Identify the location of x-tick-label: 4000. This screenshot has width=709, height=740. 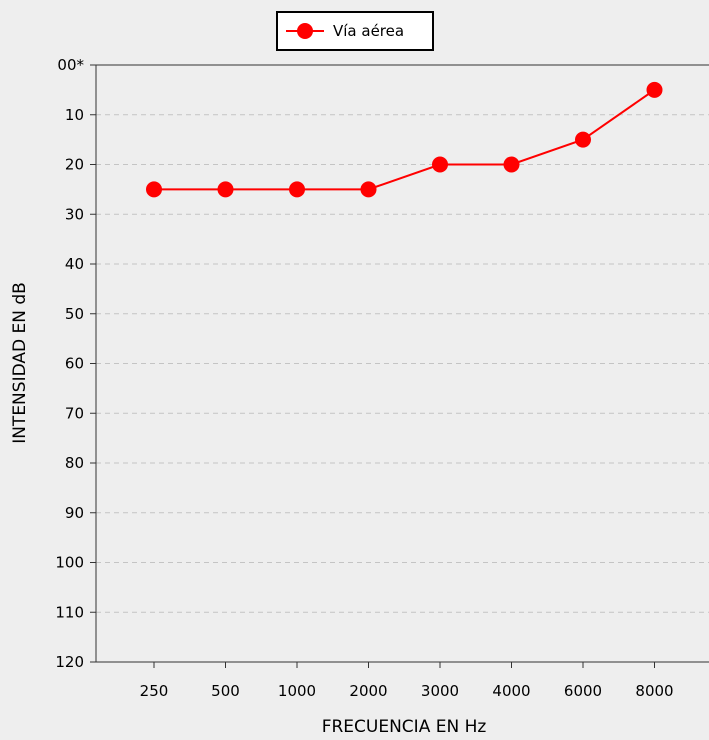
(511, 691).